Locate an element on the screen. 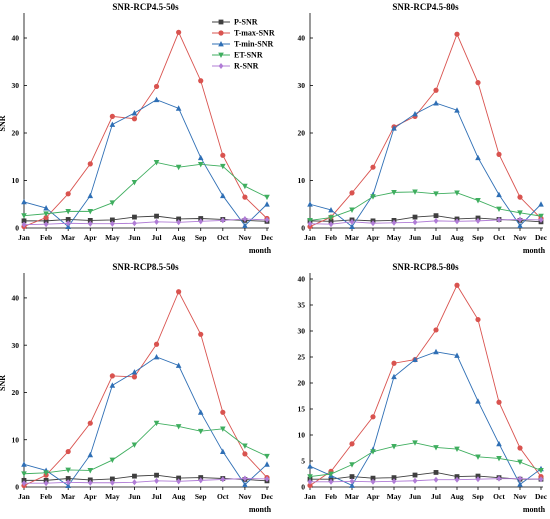 Image resolution: width=550 pixels, height=519 pixels. series-line-r-snr is located at coordinates (145, 222).